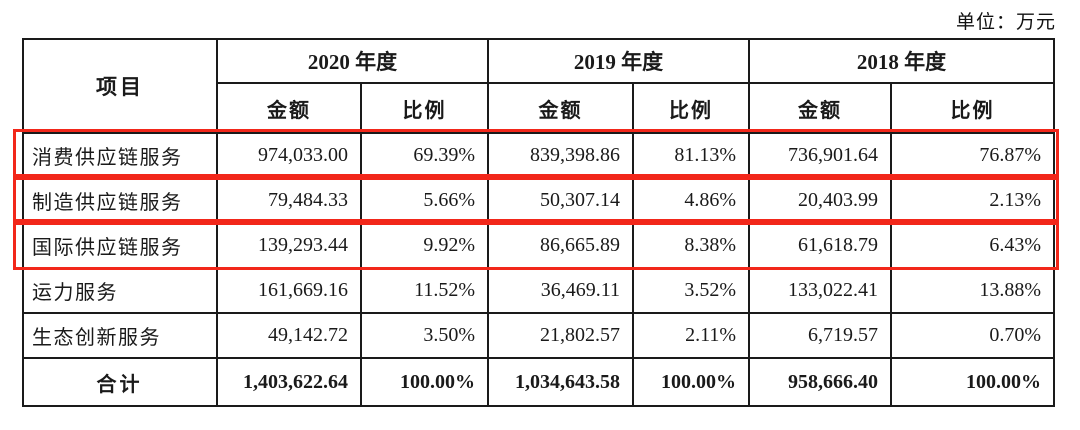  What do you see at coordinates (424, 335) in the screenshot?
I see `ratio-value: 3.50%` at bounding box center [424, 335].